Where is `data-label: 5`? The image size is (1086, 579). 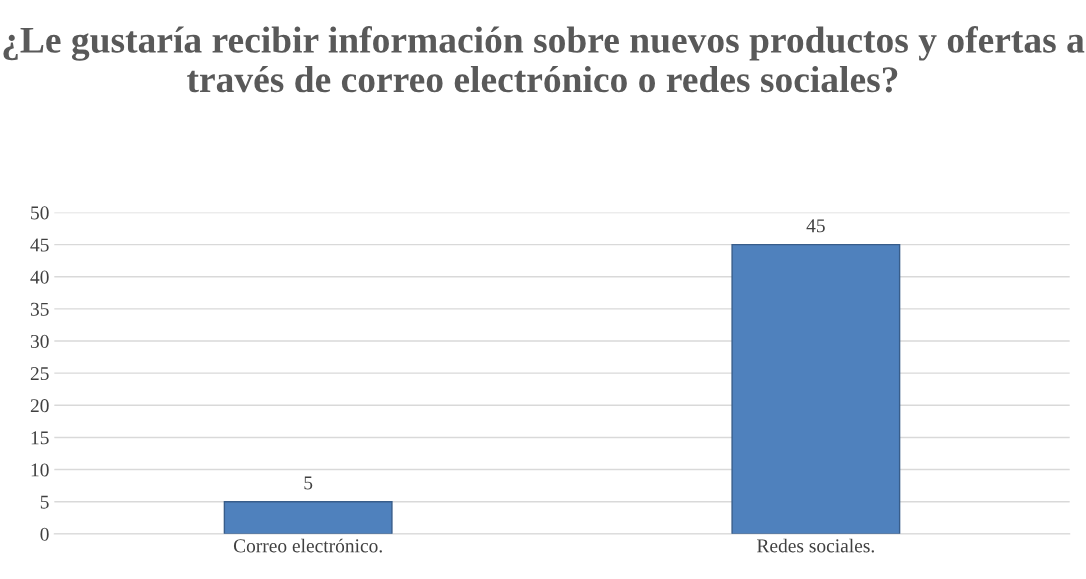
data-label: 5 is located at coordinates (308, 483).